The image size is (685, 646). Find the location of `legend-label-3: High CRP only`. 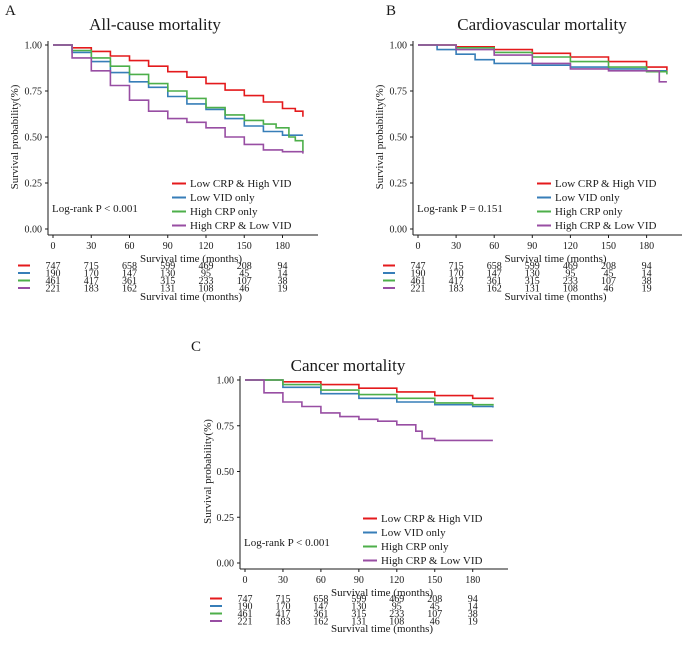

legend-label-3: High CRP only is located at coordinates (224, 212).